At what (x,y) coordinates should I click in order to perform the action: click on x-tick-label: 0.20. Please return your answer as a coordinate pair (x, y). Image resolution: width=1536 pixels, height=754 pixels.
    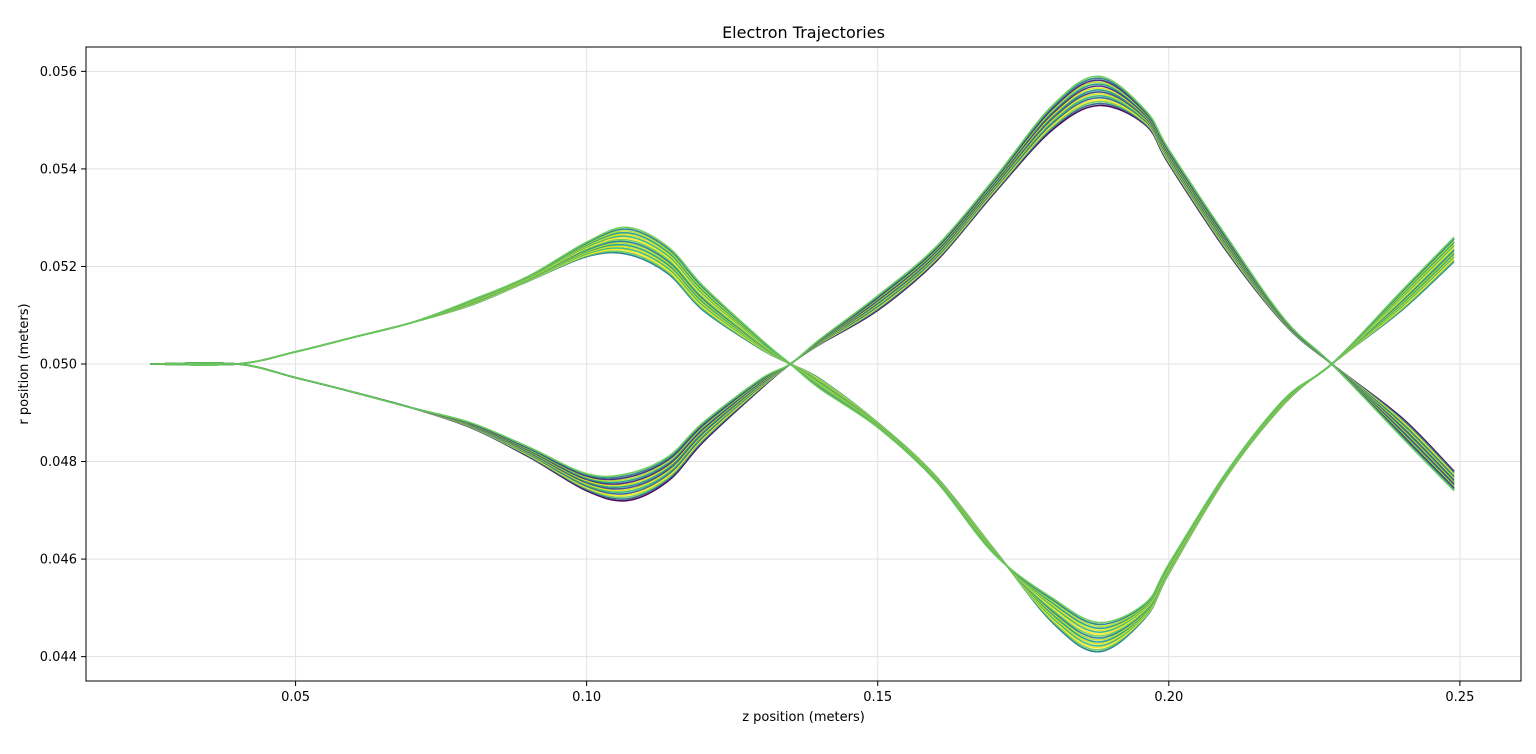
    Looking at the image, I should click on (1168, 697).